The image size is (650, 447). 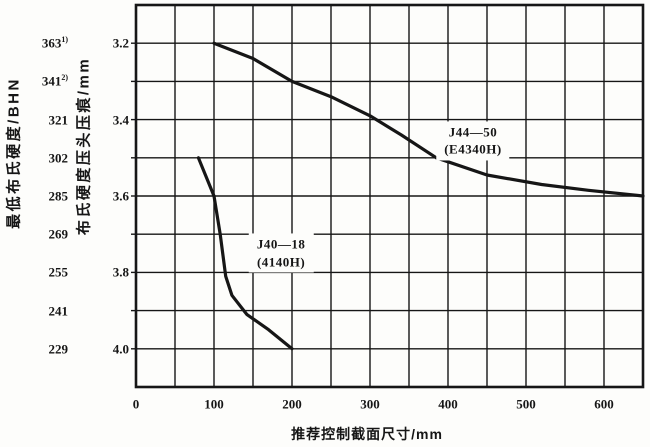 I want to click on x-tick-label: 100, so click(x=214, y=404).